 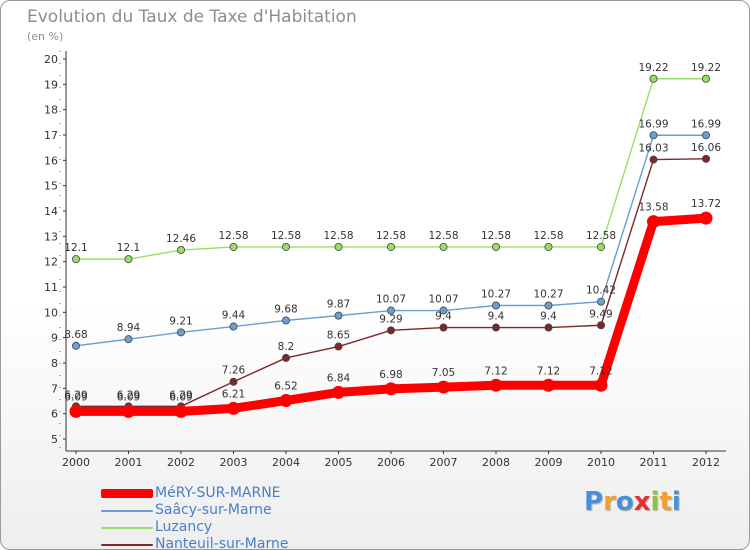 What do you see at coordinates (51, 110) in the screenshot?
I see `y-tick-label: 18` at bounding box center [51, 110].